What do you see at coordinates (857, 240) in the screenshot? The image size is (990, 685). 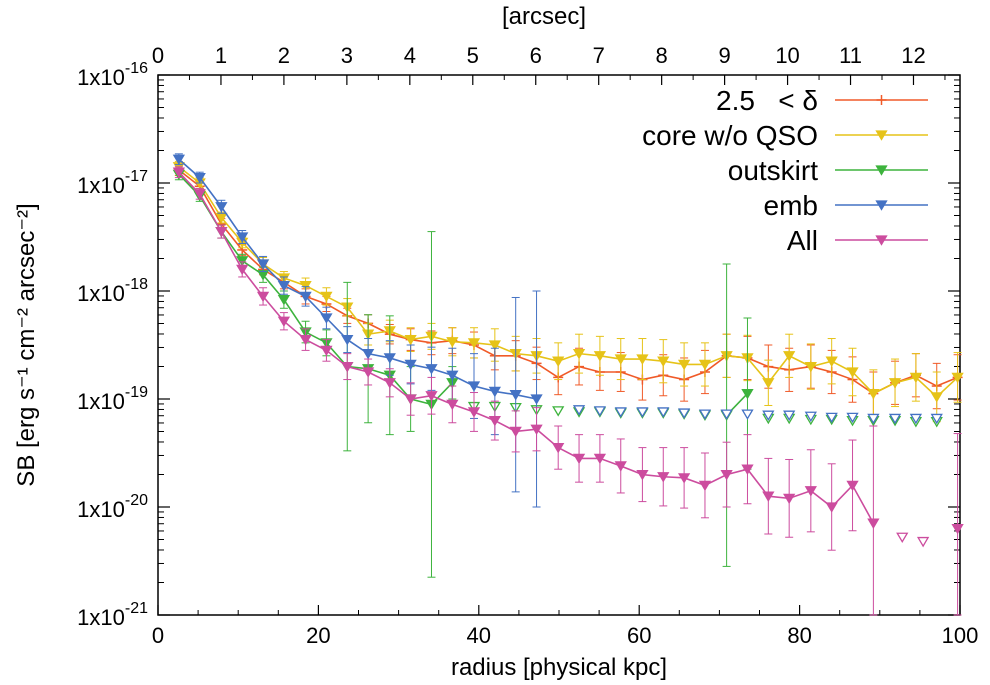 I see `legend-item-4: All` at bounding box center [857, 240].